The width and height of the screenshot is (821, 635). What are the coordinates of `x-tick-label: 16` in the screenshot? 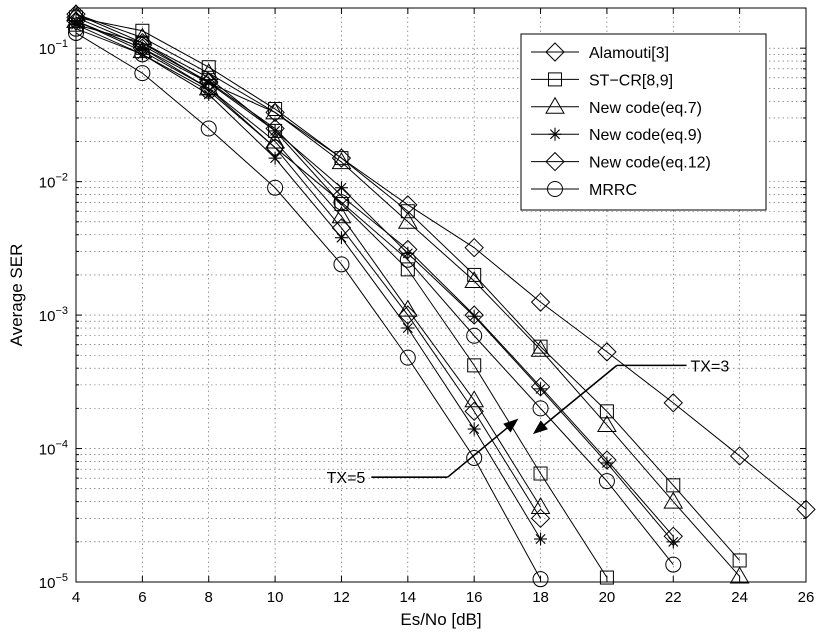 It's located at (474, 597).